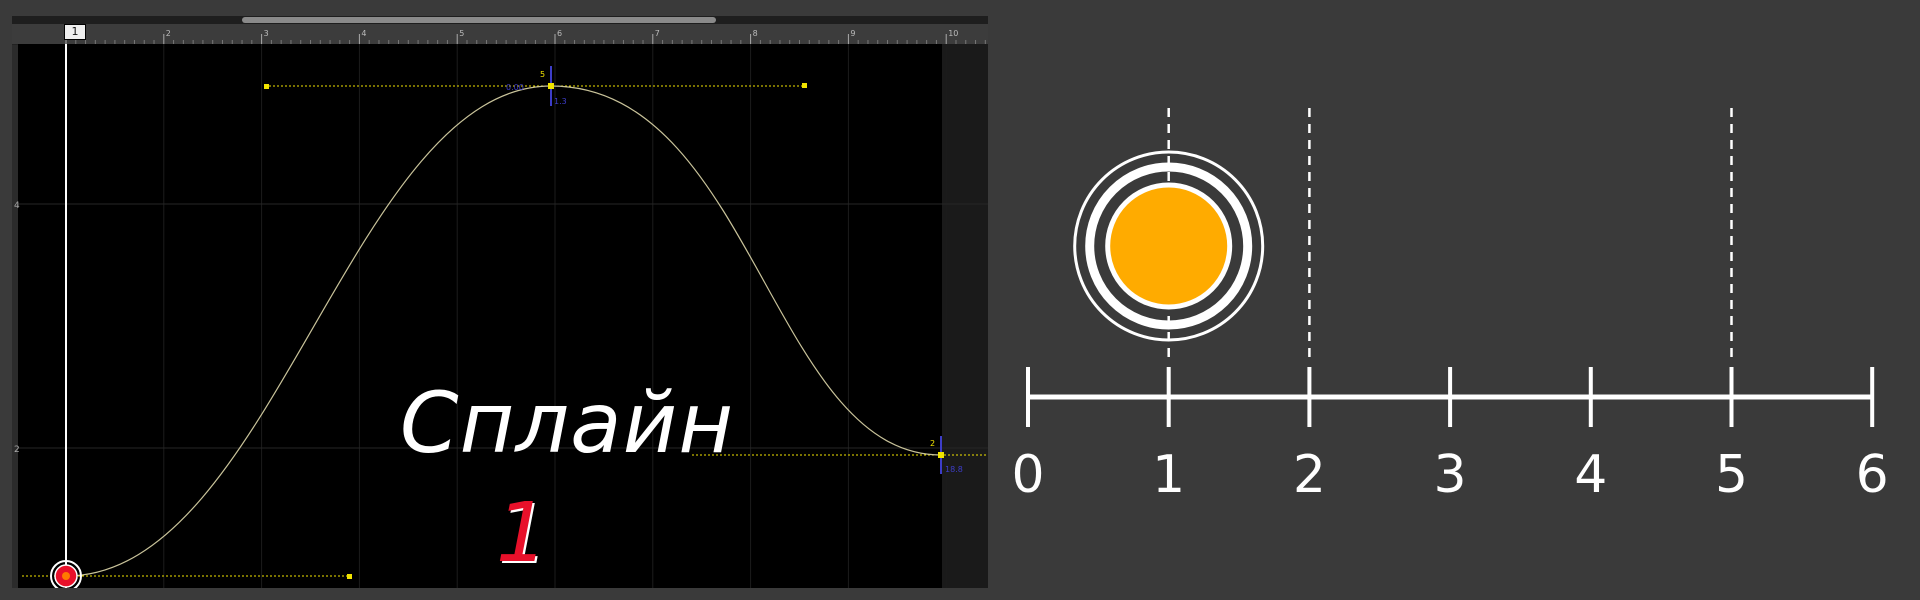 The image size is (1920, 600). I want to click on peak-keyframe, so click(551, 86).